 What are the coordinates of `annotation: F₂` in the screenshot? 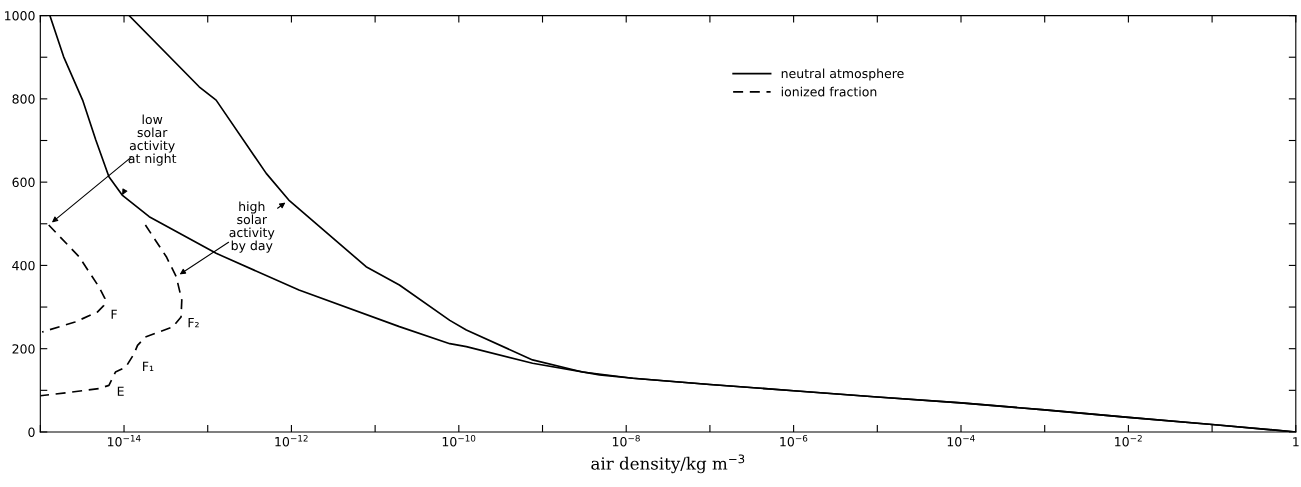 It's located at (193, 323).